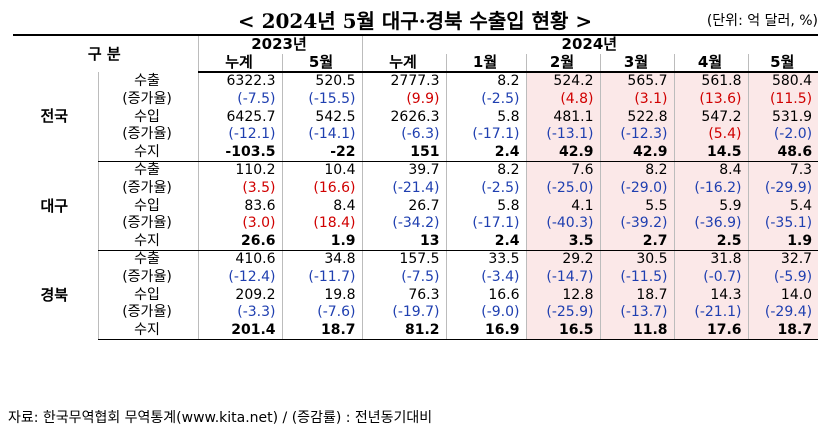 This screenshot has height=430, width=830. What do you see at coordinates (711, 277) in the screenshot?
I see `value-cell: (-0.7)` at bounding box center [711, 277].